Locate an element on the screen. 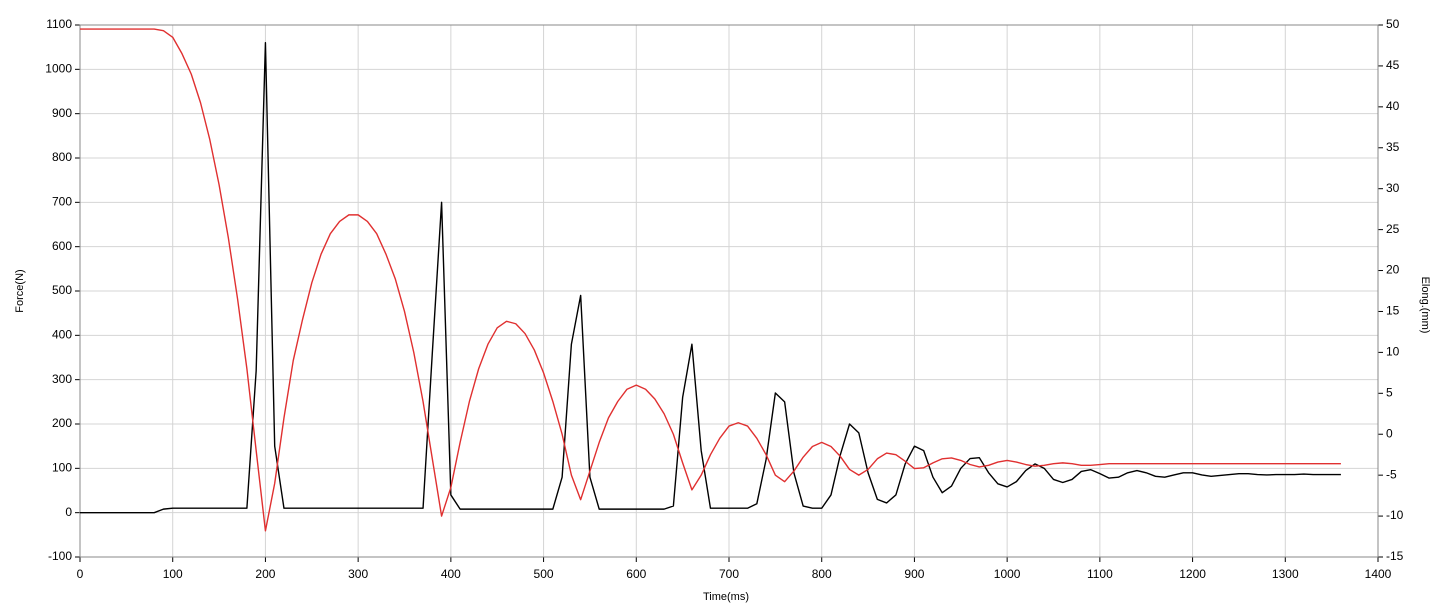 This screenshot has width=1445, height=613. y-axis-label: Force(N) is located at coordinates (20, 290).